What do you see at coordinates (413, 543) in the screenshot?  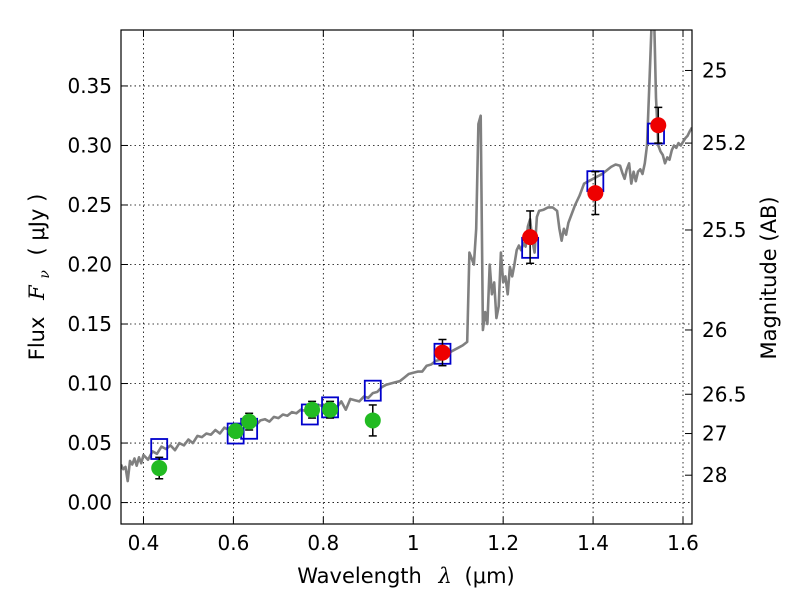 I see `x-tick-label: 1` at bounding box center [413, 543].